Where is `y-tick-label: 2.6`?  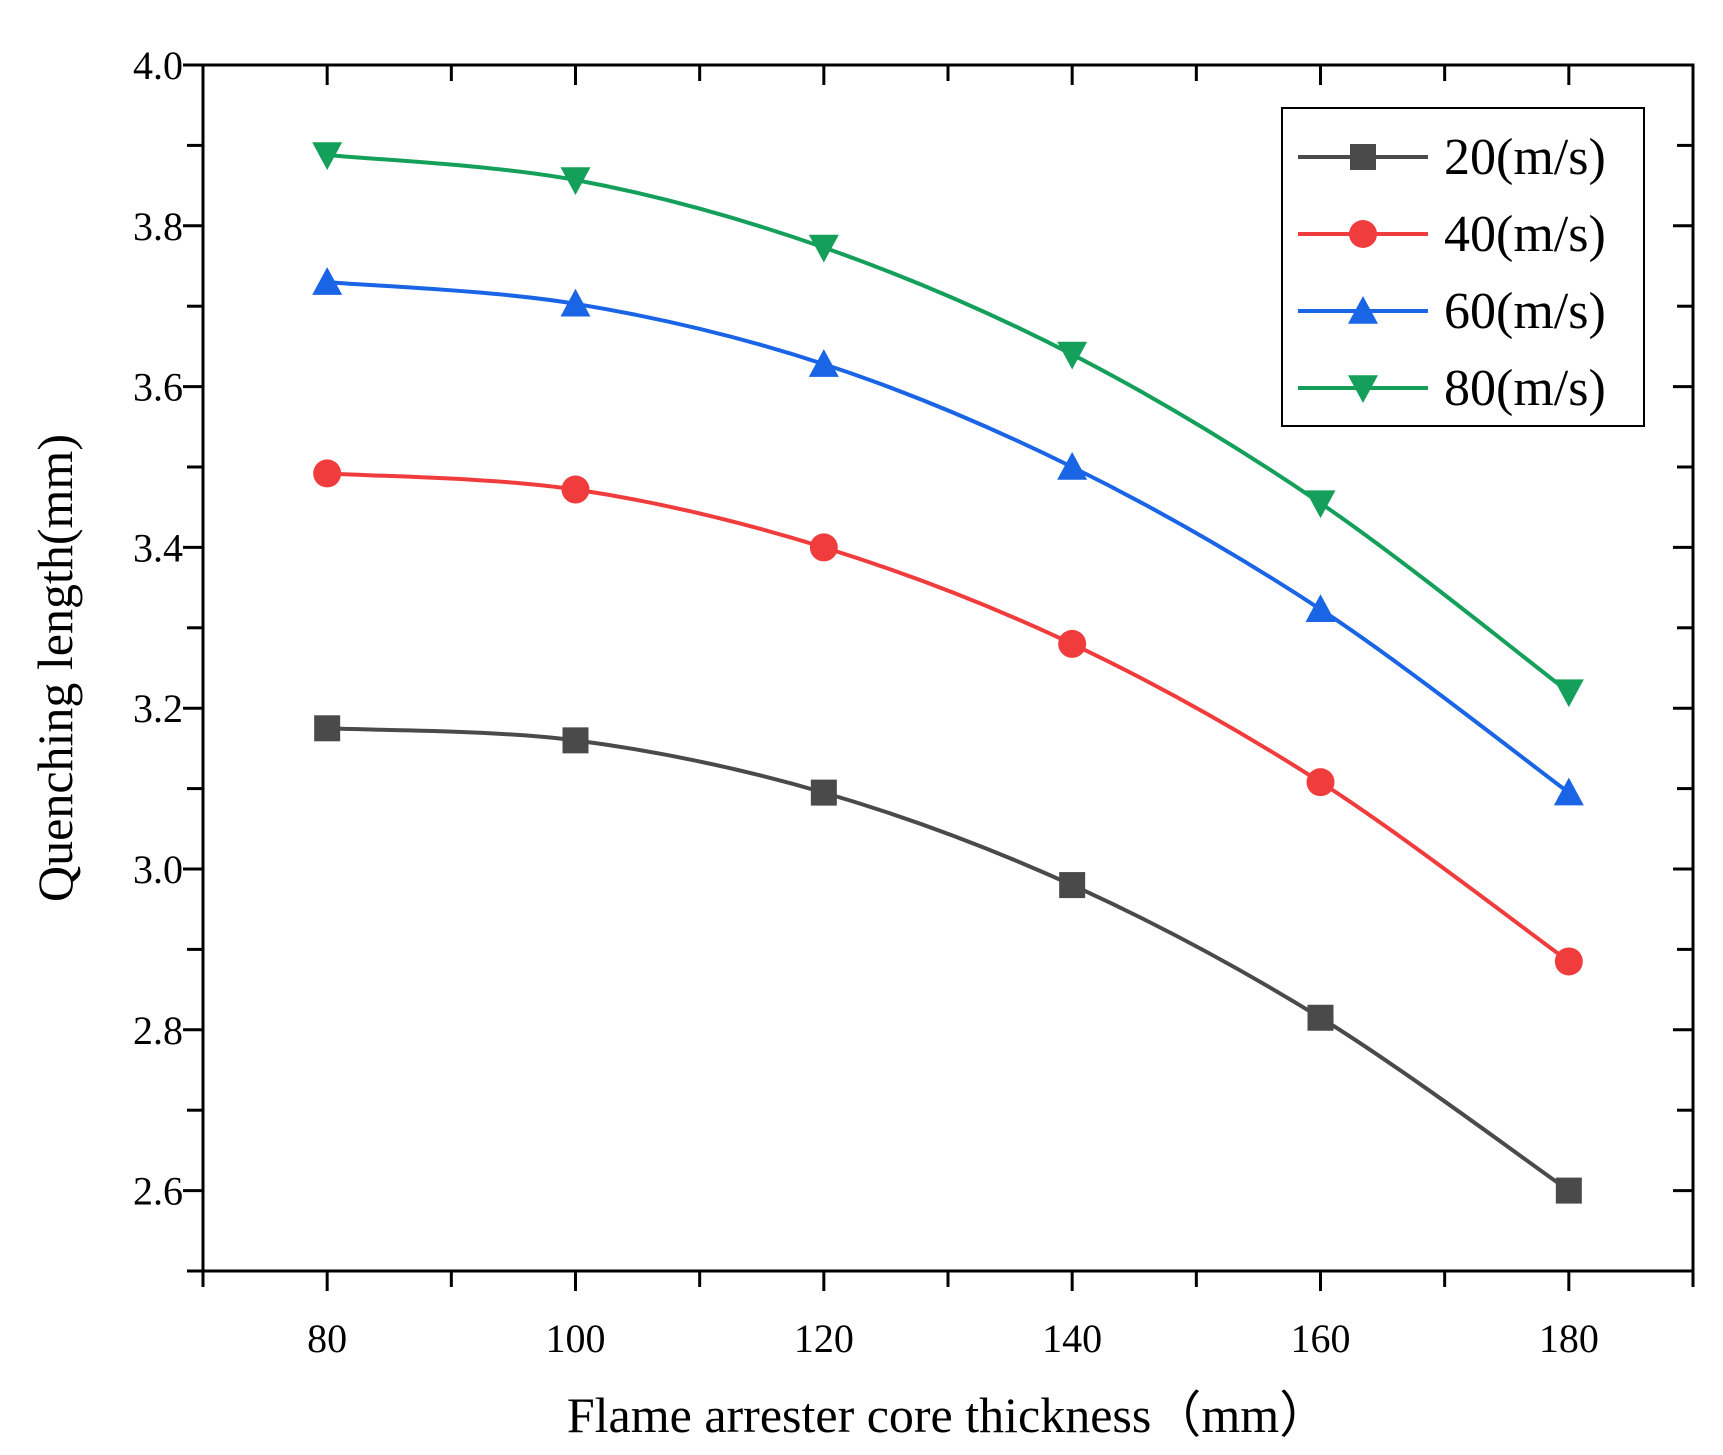 y-tick-label: 2.6 is located at coordinates (158, 1191).